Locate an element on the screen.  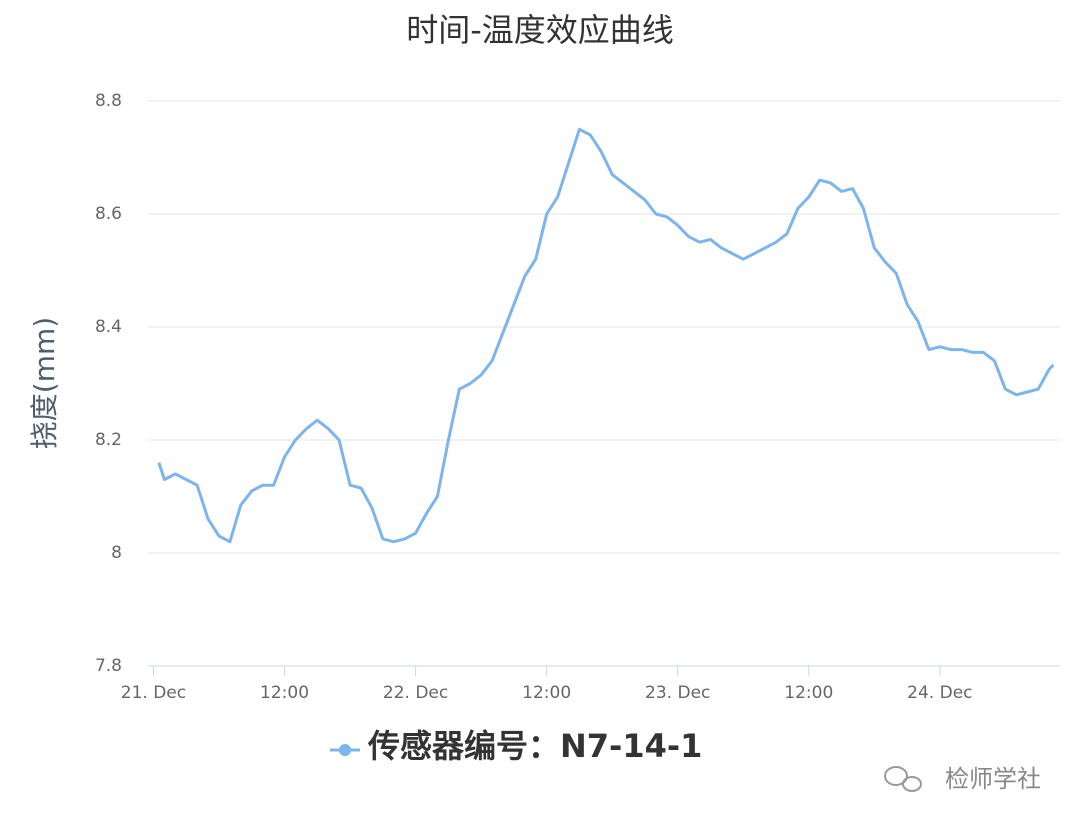
y-tick-label: 7.8 is located at coordinates (108, 666).